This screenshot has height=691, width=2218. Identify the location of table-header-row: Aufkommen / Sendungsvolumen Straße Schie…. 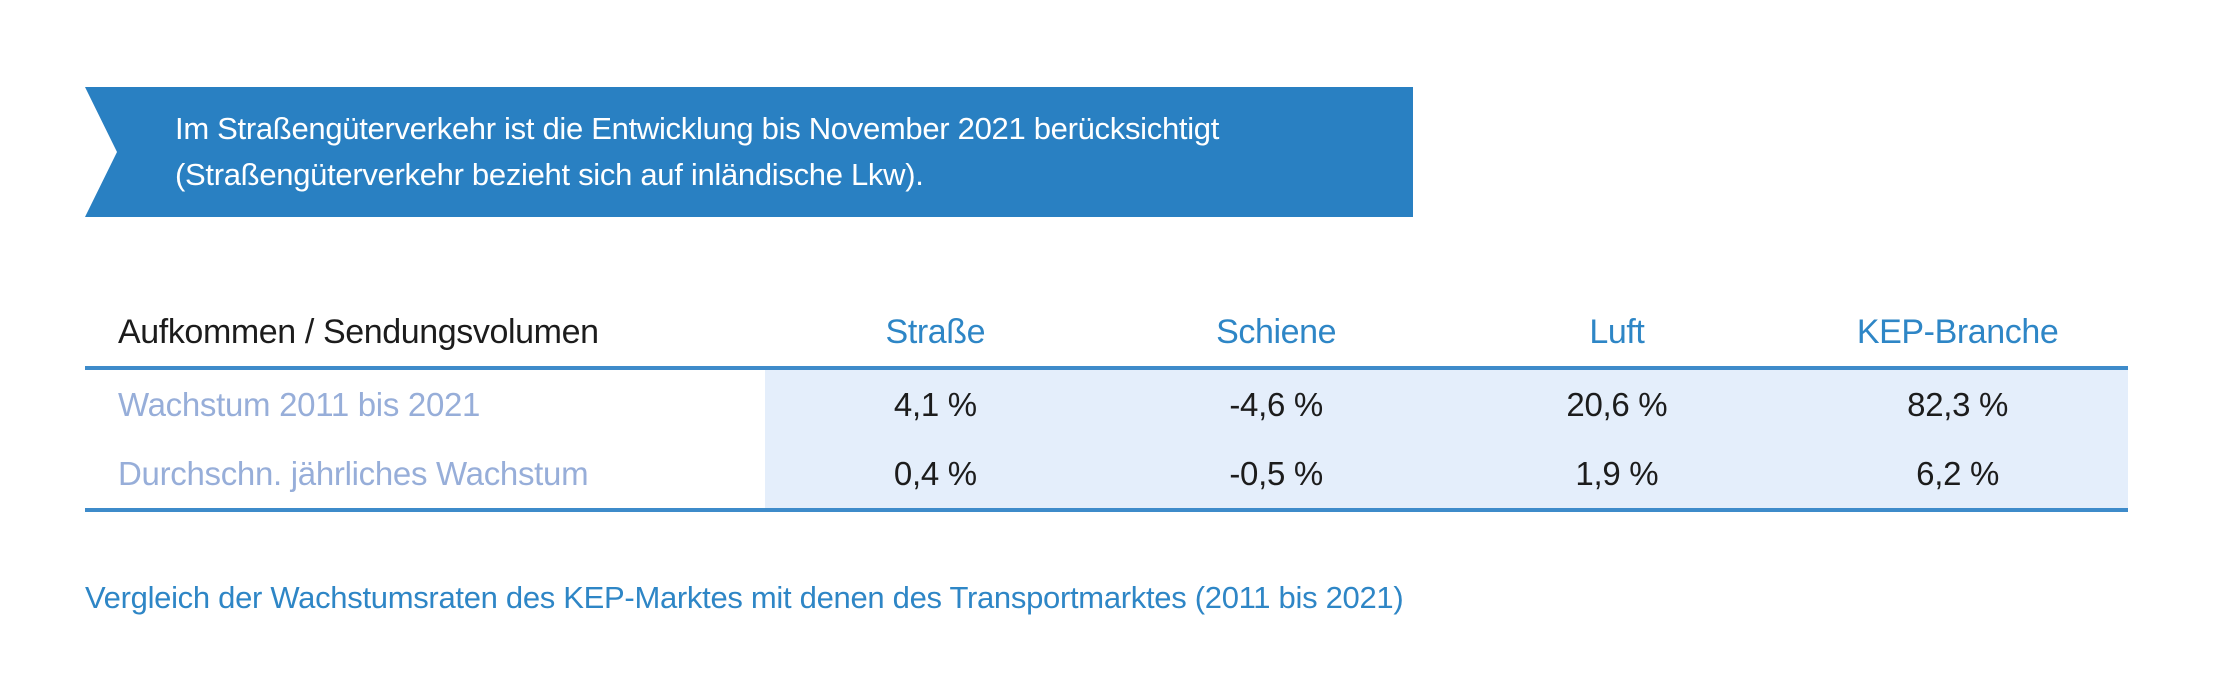
(1106, 330).